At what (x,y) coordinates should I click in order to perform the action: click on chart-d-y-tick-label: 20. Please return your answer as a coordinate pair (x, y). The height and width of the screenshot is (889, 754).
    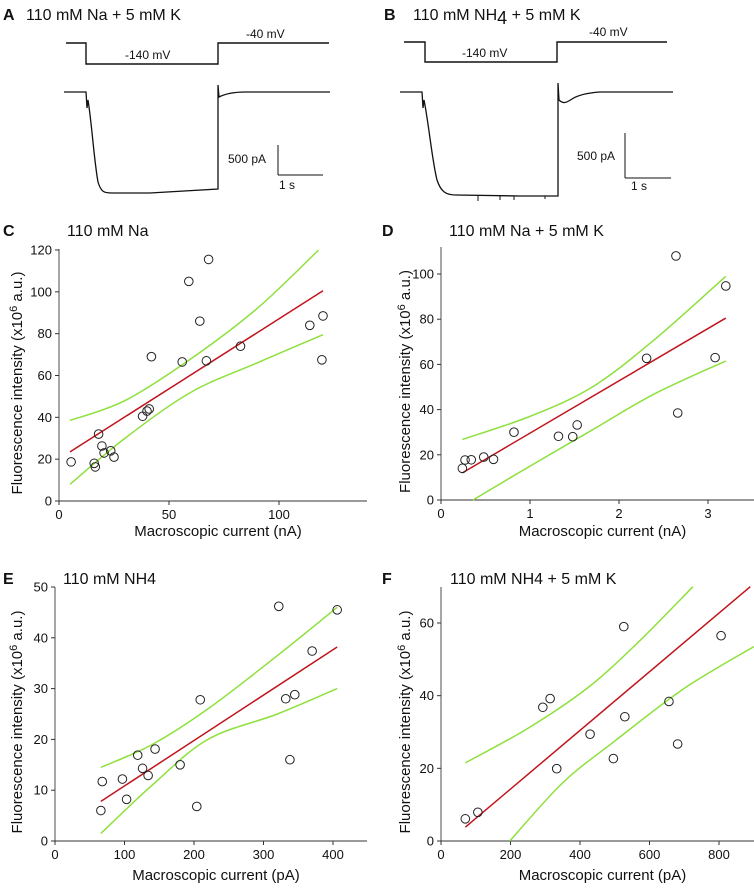
    Looking at the image, I should click on (427, 454).